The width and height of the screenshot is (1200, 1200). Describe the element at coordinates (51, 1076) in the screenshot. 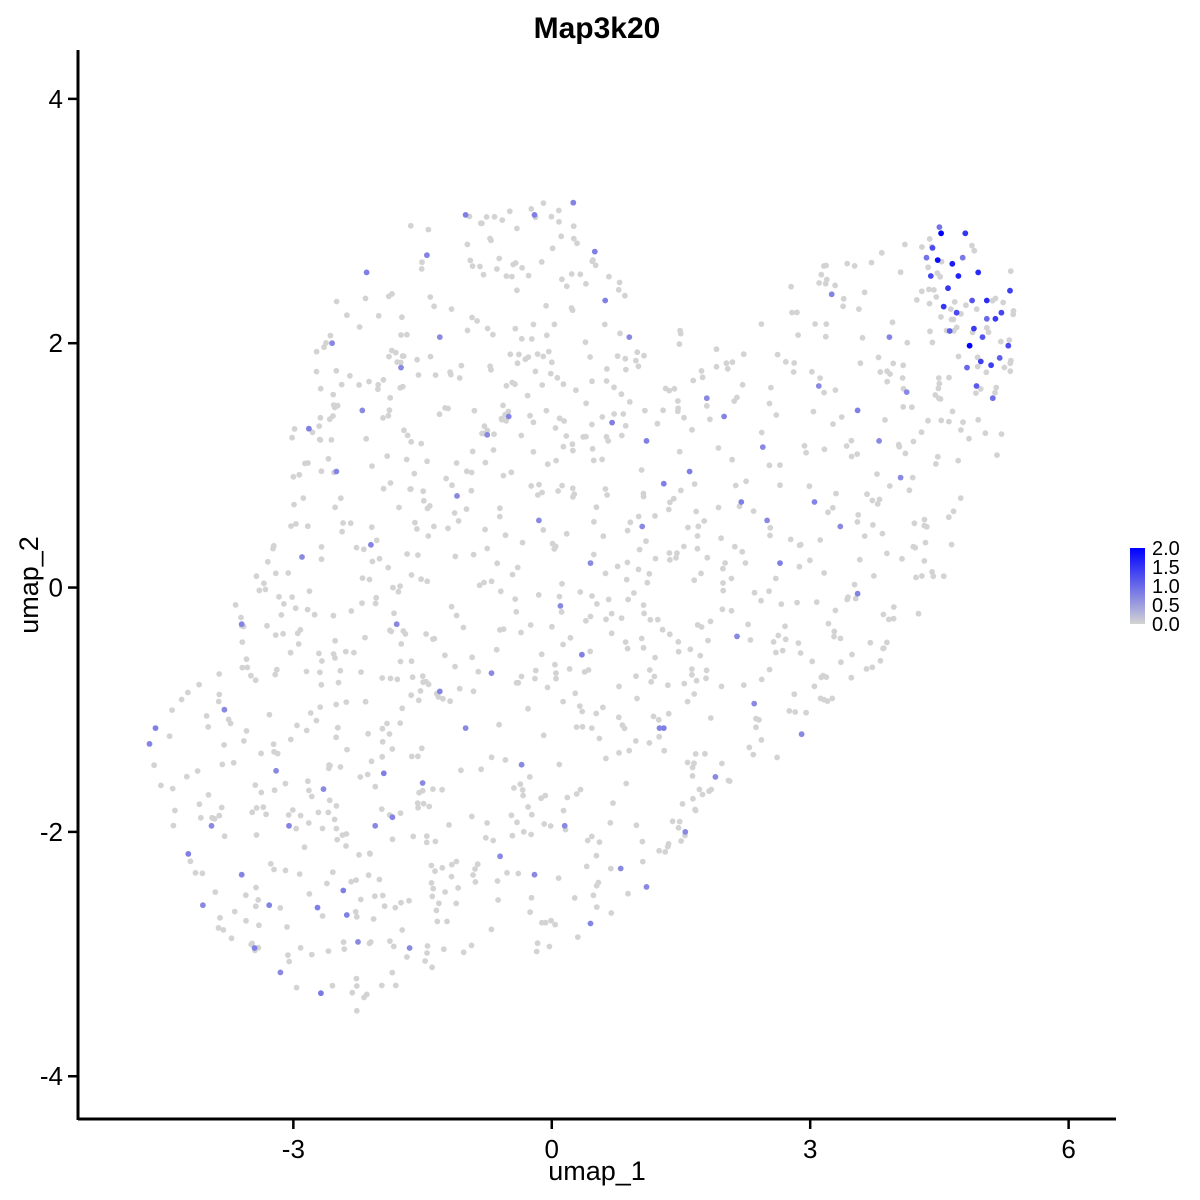

I see `y-tick-label: -4` at that location.